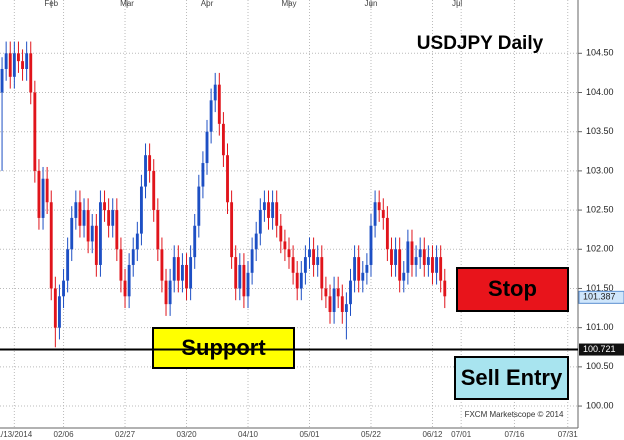  Describe the element at coordinates (480, 43) in the screenshot. I see `chart-title: USDJPY Daily` at that location.